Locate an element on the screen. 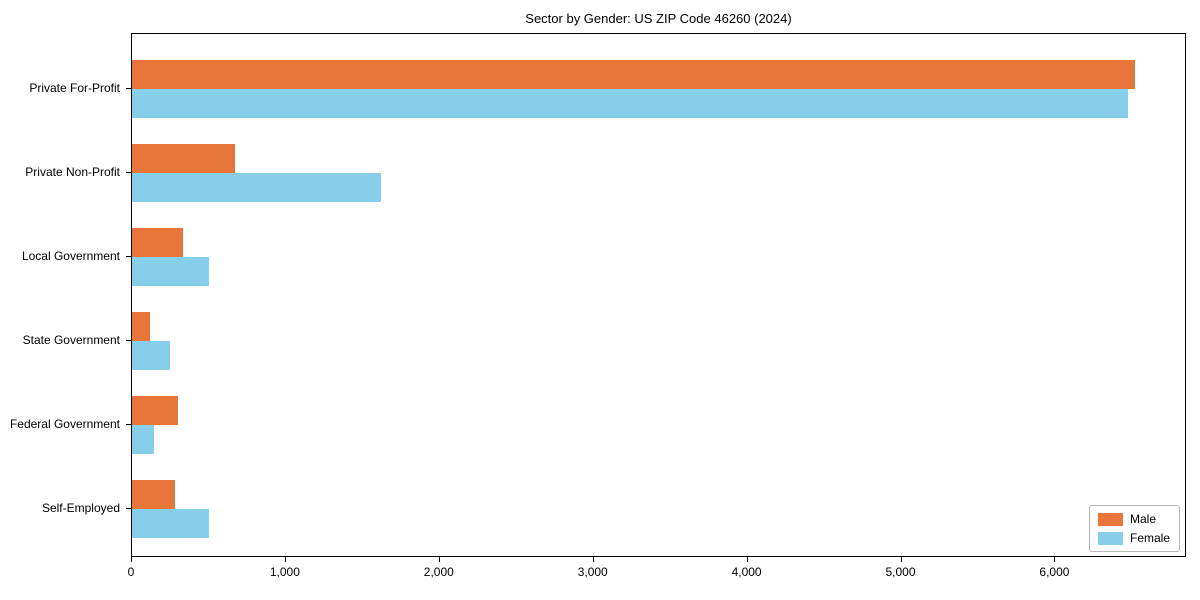  legend-item-male: Male is located at coordinates (1133, 519).